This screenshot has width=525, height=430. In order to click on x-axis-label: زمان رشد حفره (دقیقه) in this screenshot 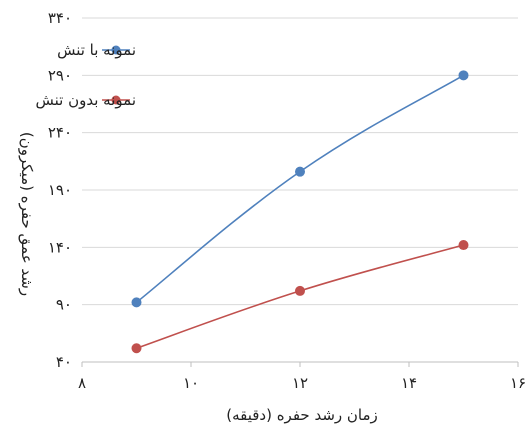, I will do `click(302, 415)`.